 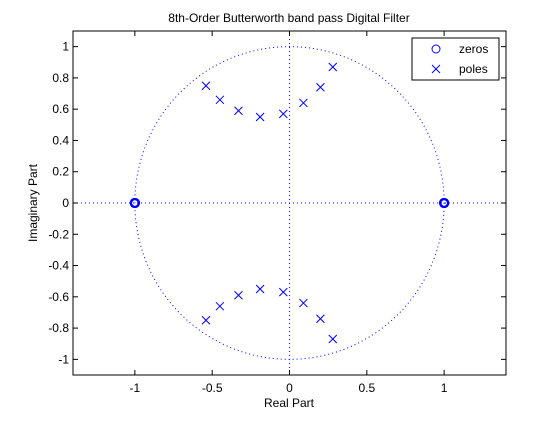 I want to click on legend-poles-label: poles, so click(x=473, y=69).